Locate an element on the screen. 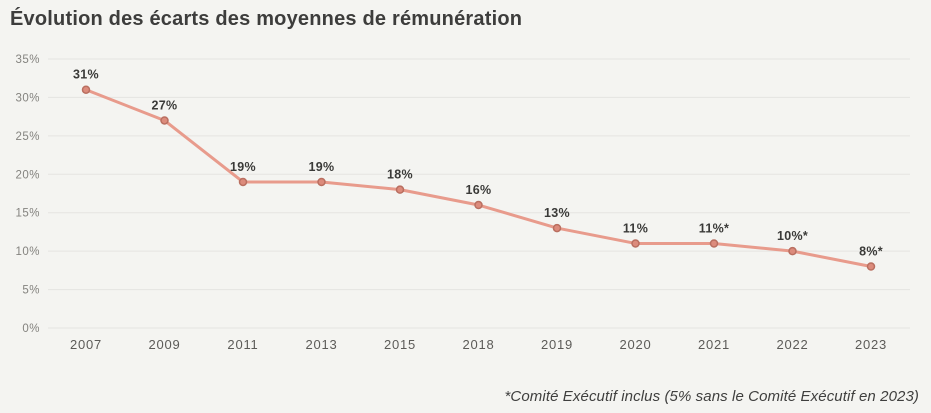 This screenshot has width=931, height=413. x-tick-label: 2020 is located at coordinates (635, 344).